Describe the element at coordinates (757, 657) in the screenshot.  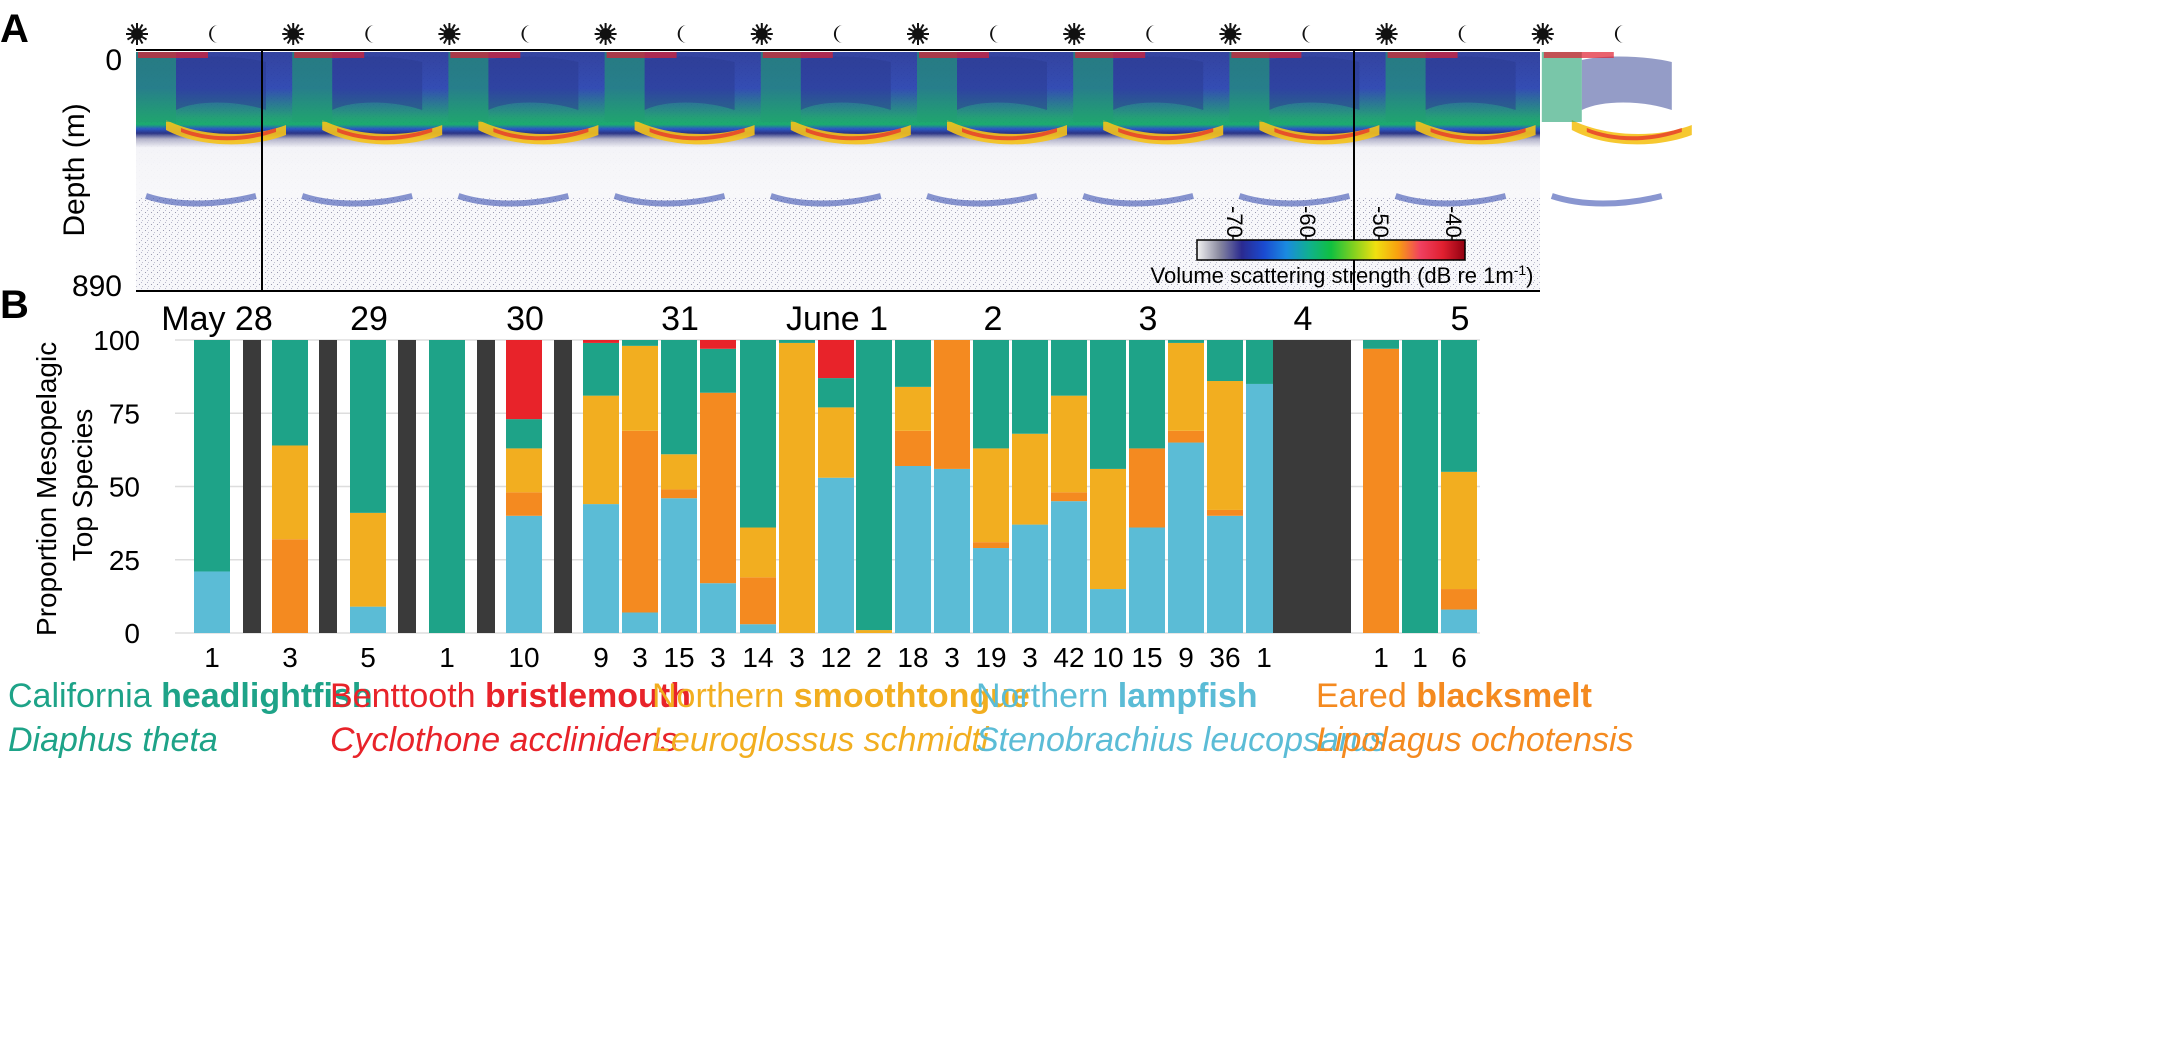
I see `sample-count-label: 14` at that location.